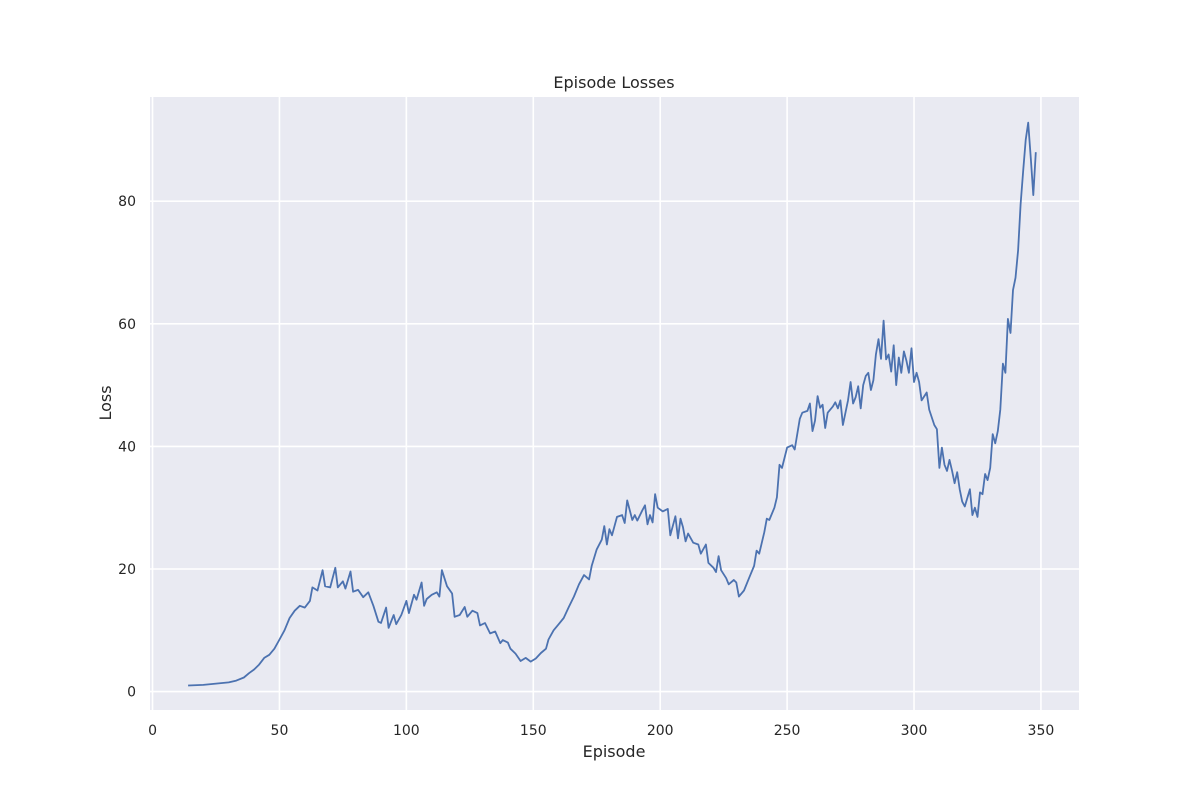 The height and width of the screenshot is (800, 1200). What do you see at coordinates (131, 693) in the screenshot?
I see `y-tick-label: 0` at bounding box center [131, 693].